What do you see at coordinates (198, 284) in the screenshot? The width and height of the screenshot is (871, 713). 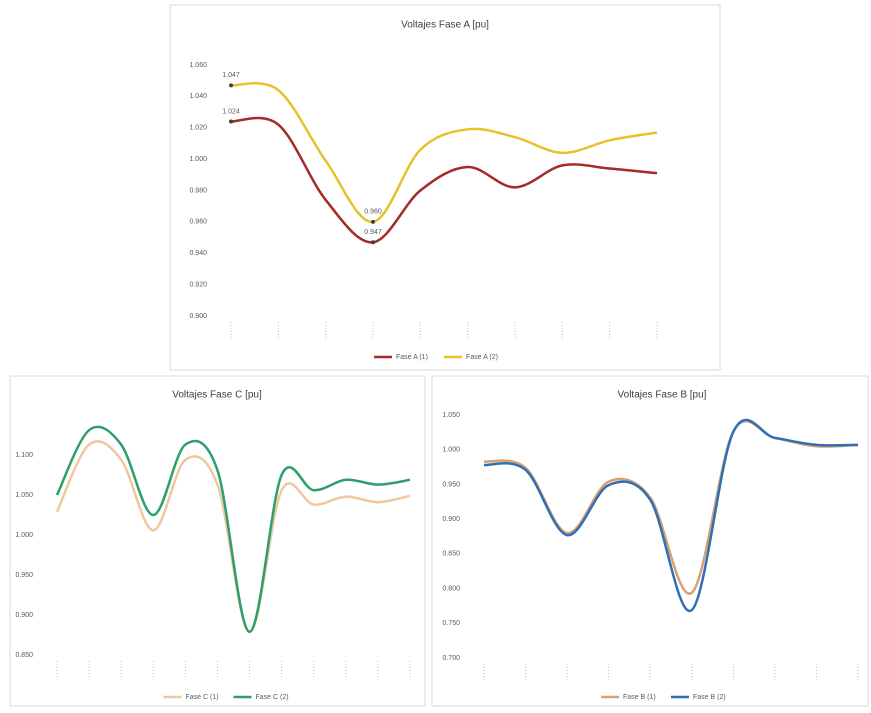 I see `y-tick-label: 0.920` at bounding box center [198, 284].